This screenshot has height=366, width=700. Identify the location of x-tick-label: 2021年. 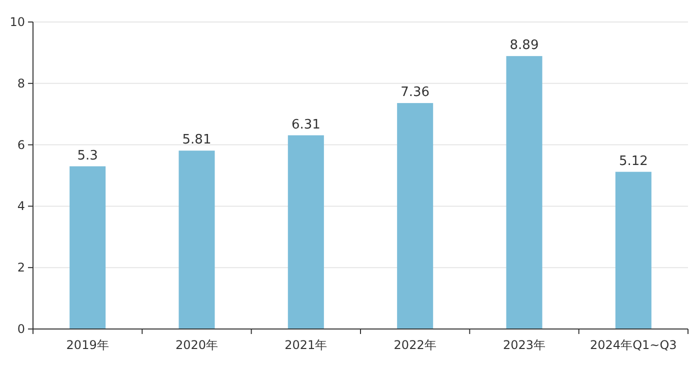
(306, 345).